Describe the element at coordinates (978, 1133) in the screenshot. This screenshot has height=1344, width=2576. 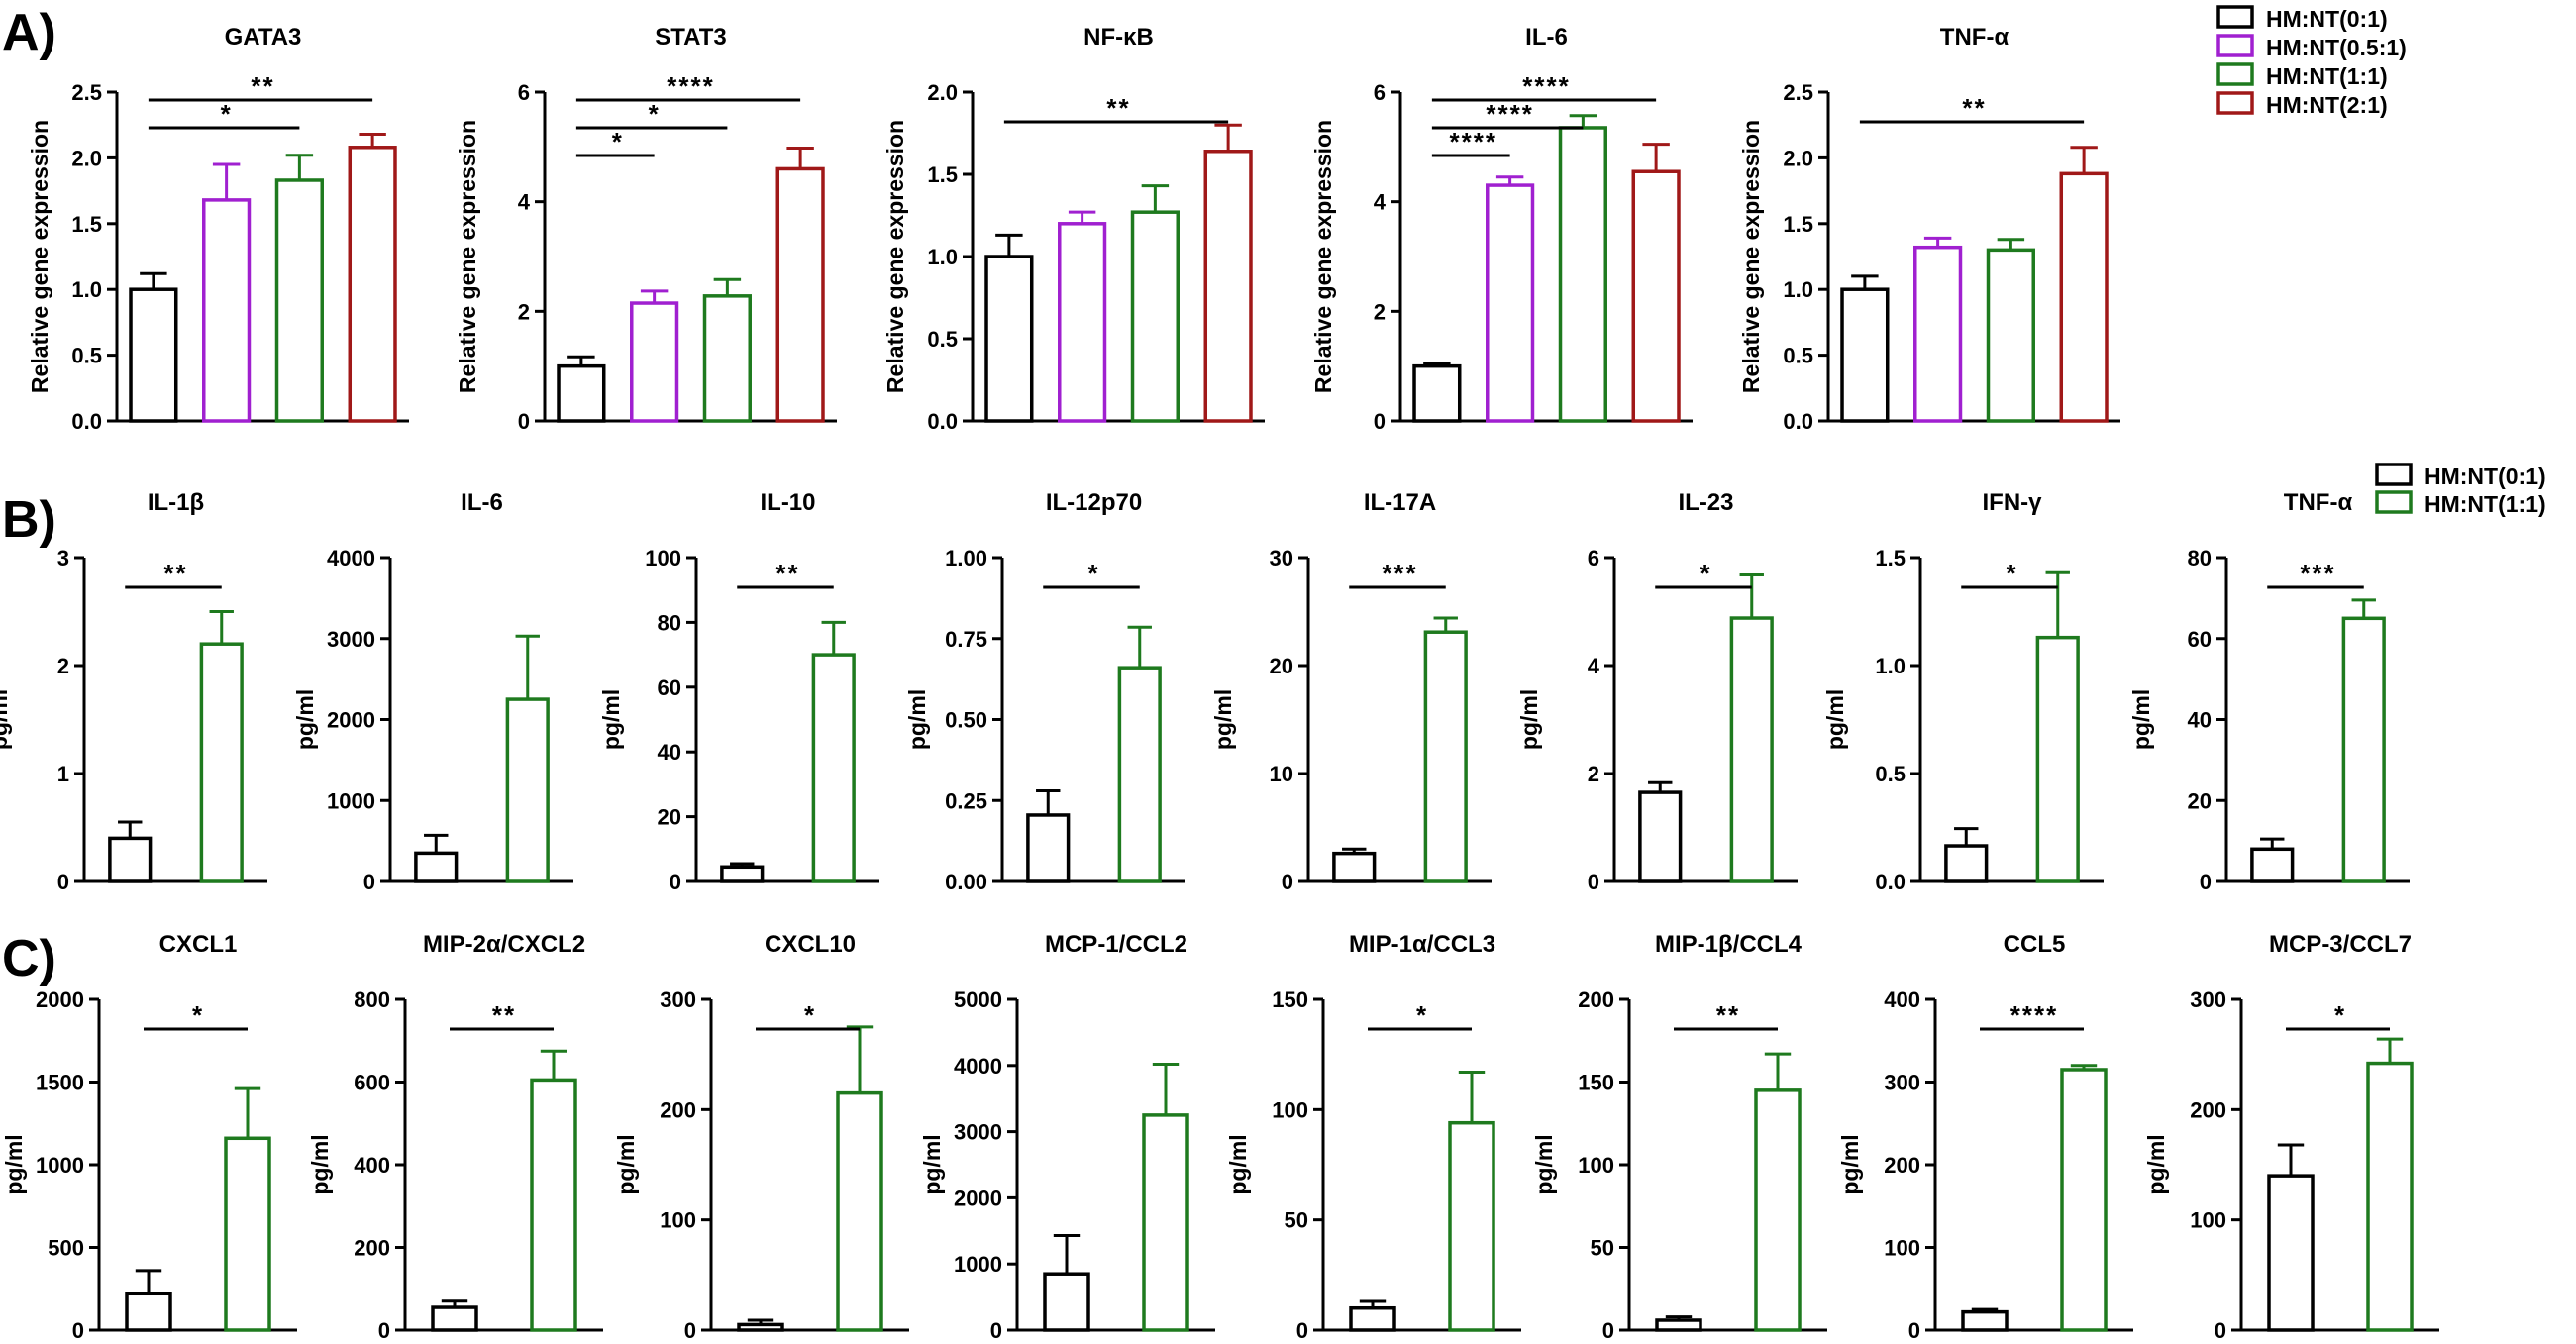
I see `y-tick-label: 3000` at that location.